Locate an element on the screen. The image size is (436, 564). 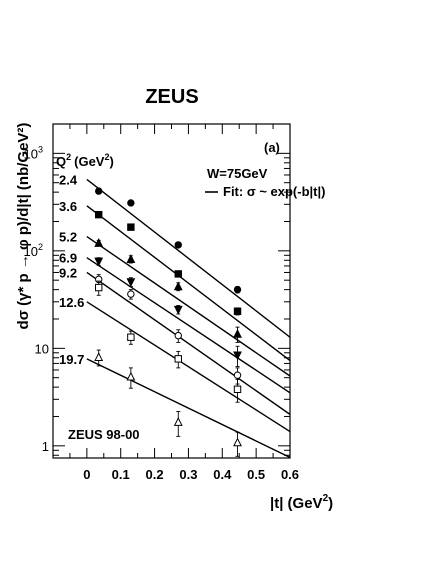
x-axis-label-base: |t| (GeV is located at coordinates (296, 503).